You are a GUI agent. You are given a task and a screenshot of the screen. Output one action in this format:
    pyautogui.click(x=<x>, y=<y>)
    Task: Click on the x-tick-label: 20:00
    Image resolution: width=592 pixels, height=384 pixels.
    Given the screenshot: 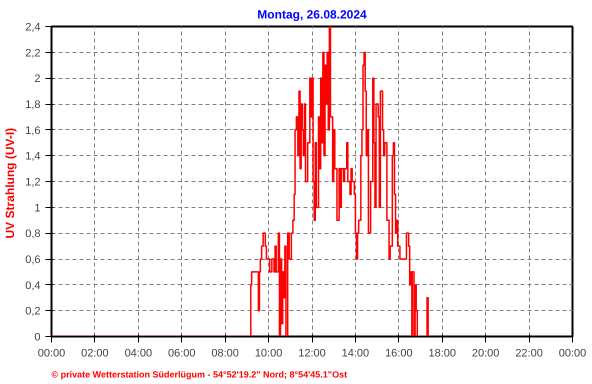 What is the action you would take?
    pyautogui.click(x=486, y=354)
    